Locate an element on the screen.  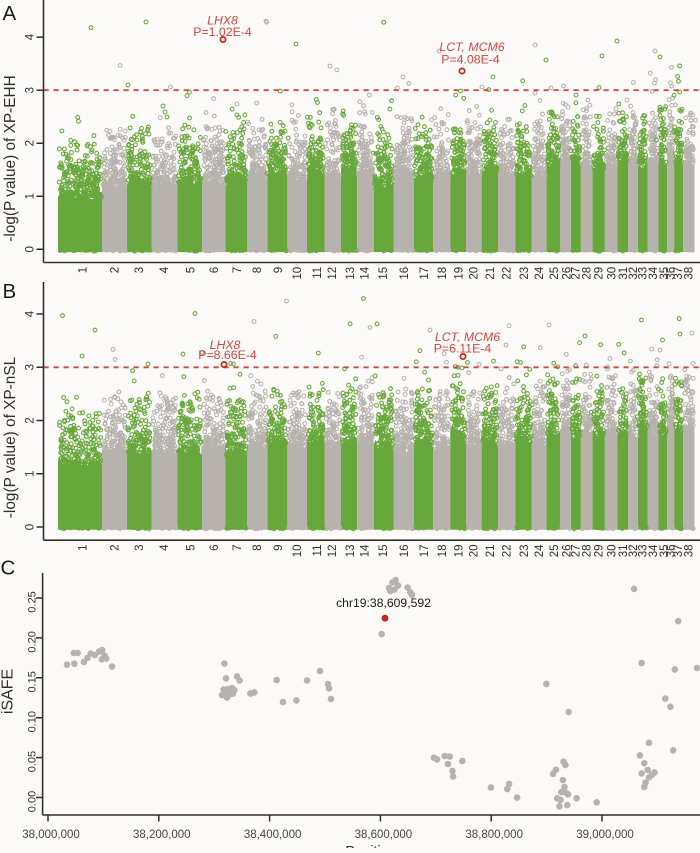
svg-text: B is located at coordinates (10, 291).